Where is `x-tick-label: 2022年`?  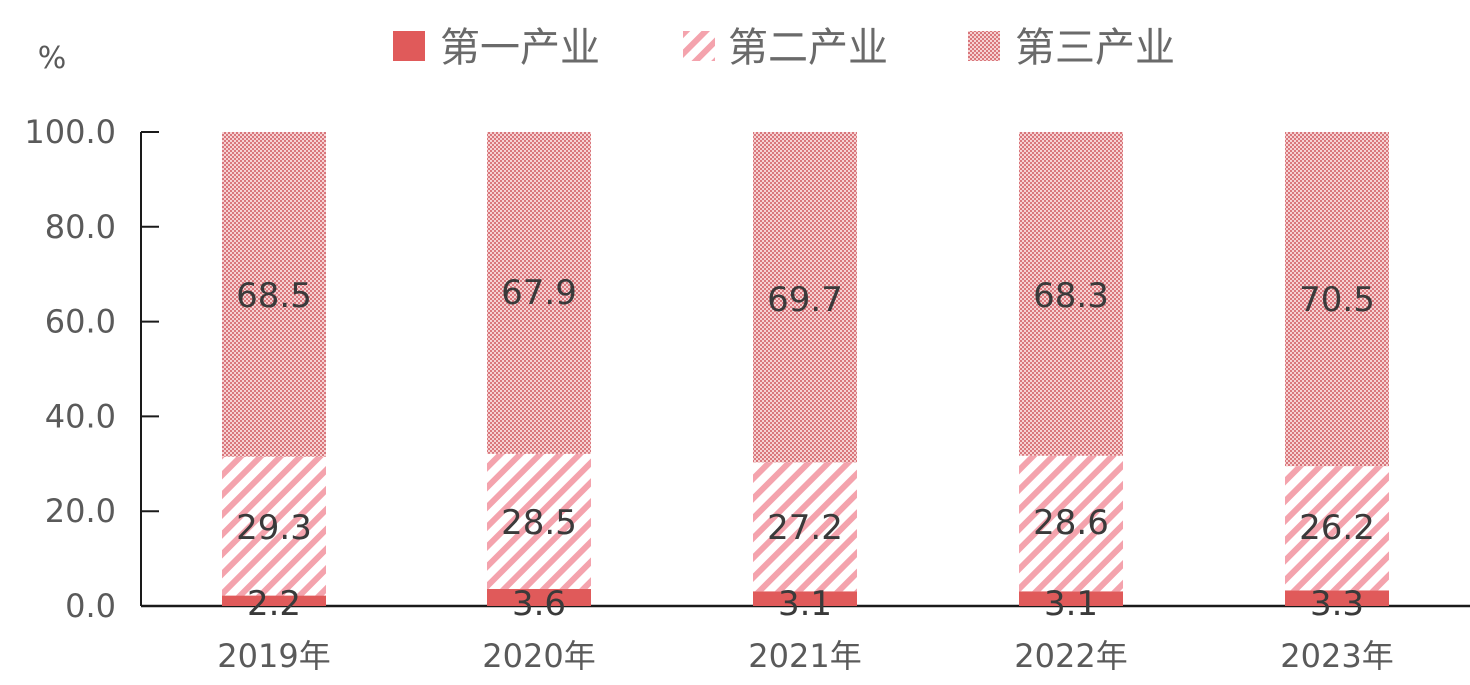 x-tick-label: 2022年 is located at coordinates (1070, 656).